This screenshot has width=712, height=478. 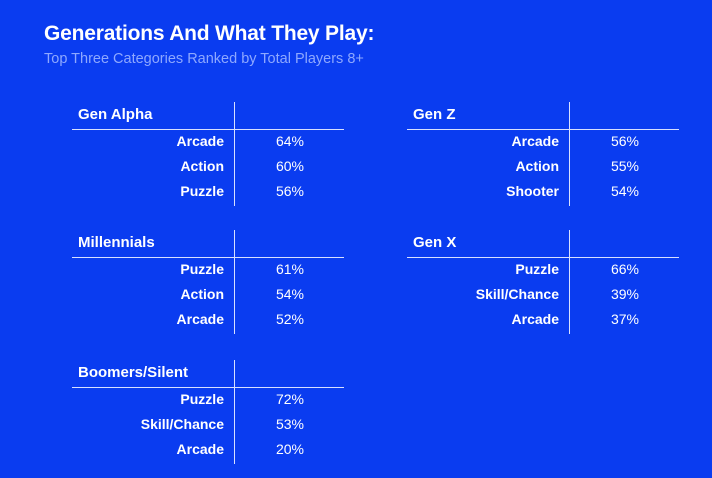 I want to click on percent-value: 60%, so click(x=290, y=166).